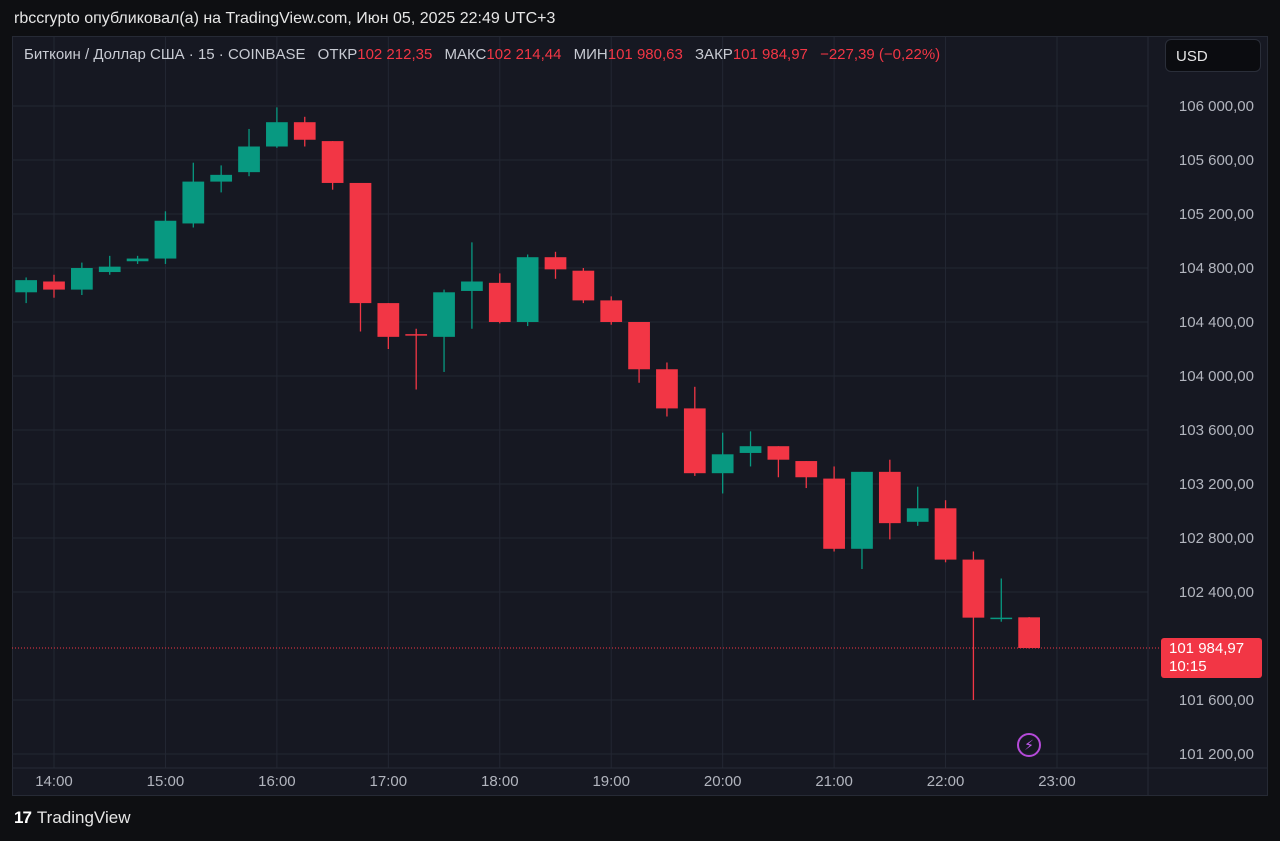  I want to click on x-tick-label: 18:00, so click(500, 781).